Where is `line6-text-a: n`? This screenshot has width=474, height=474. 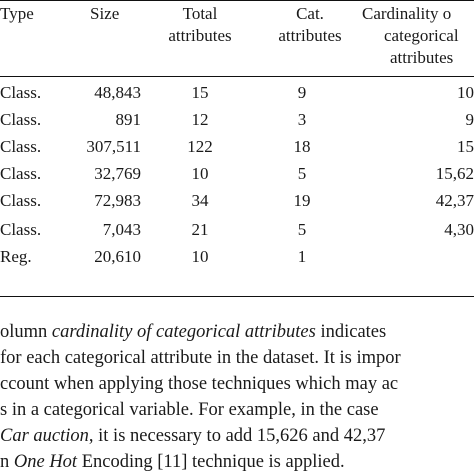 line6-text-a: n is located at coordinates (7, 462).